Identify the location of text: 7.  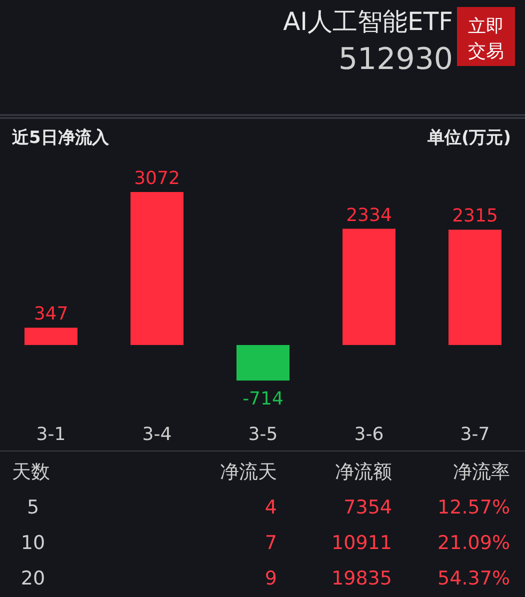
(270, 543).